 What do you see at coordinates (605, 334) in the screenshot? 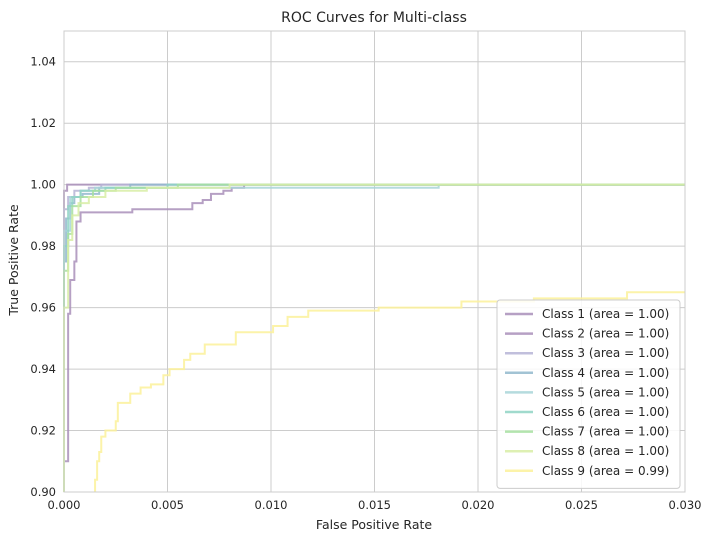
I see `legend-entry-label: Class 2 (area = 1.00)` at bounding box center [605, 334].